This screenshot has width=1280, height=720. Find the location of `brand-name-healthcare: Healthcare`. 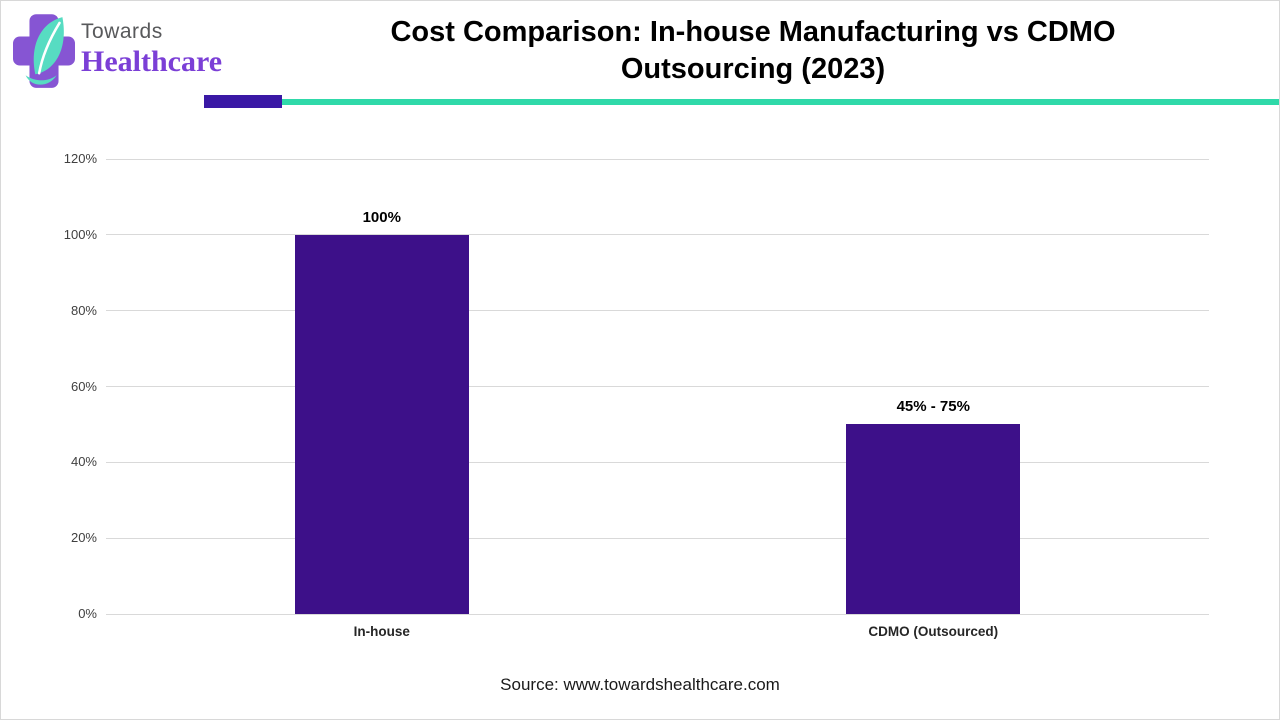

brand-name-healthcare: Healthcare is located at coordinates (152, 61).